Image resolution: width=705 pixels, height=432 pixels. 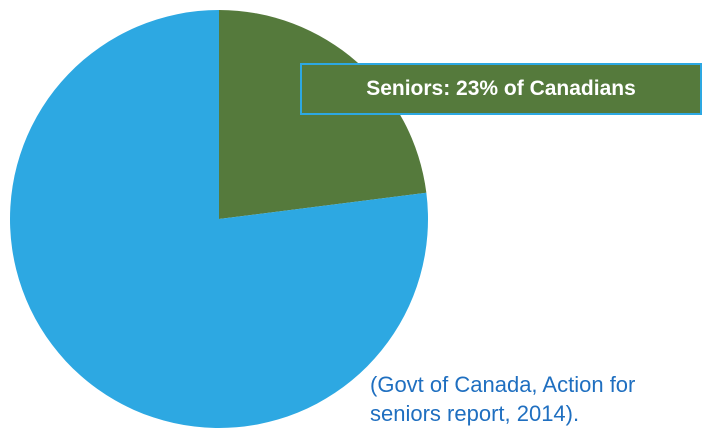 I want to click on callout-label: Seniors: 23% of Canadians, so click(x=501, y=88).